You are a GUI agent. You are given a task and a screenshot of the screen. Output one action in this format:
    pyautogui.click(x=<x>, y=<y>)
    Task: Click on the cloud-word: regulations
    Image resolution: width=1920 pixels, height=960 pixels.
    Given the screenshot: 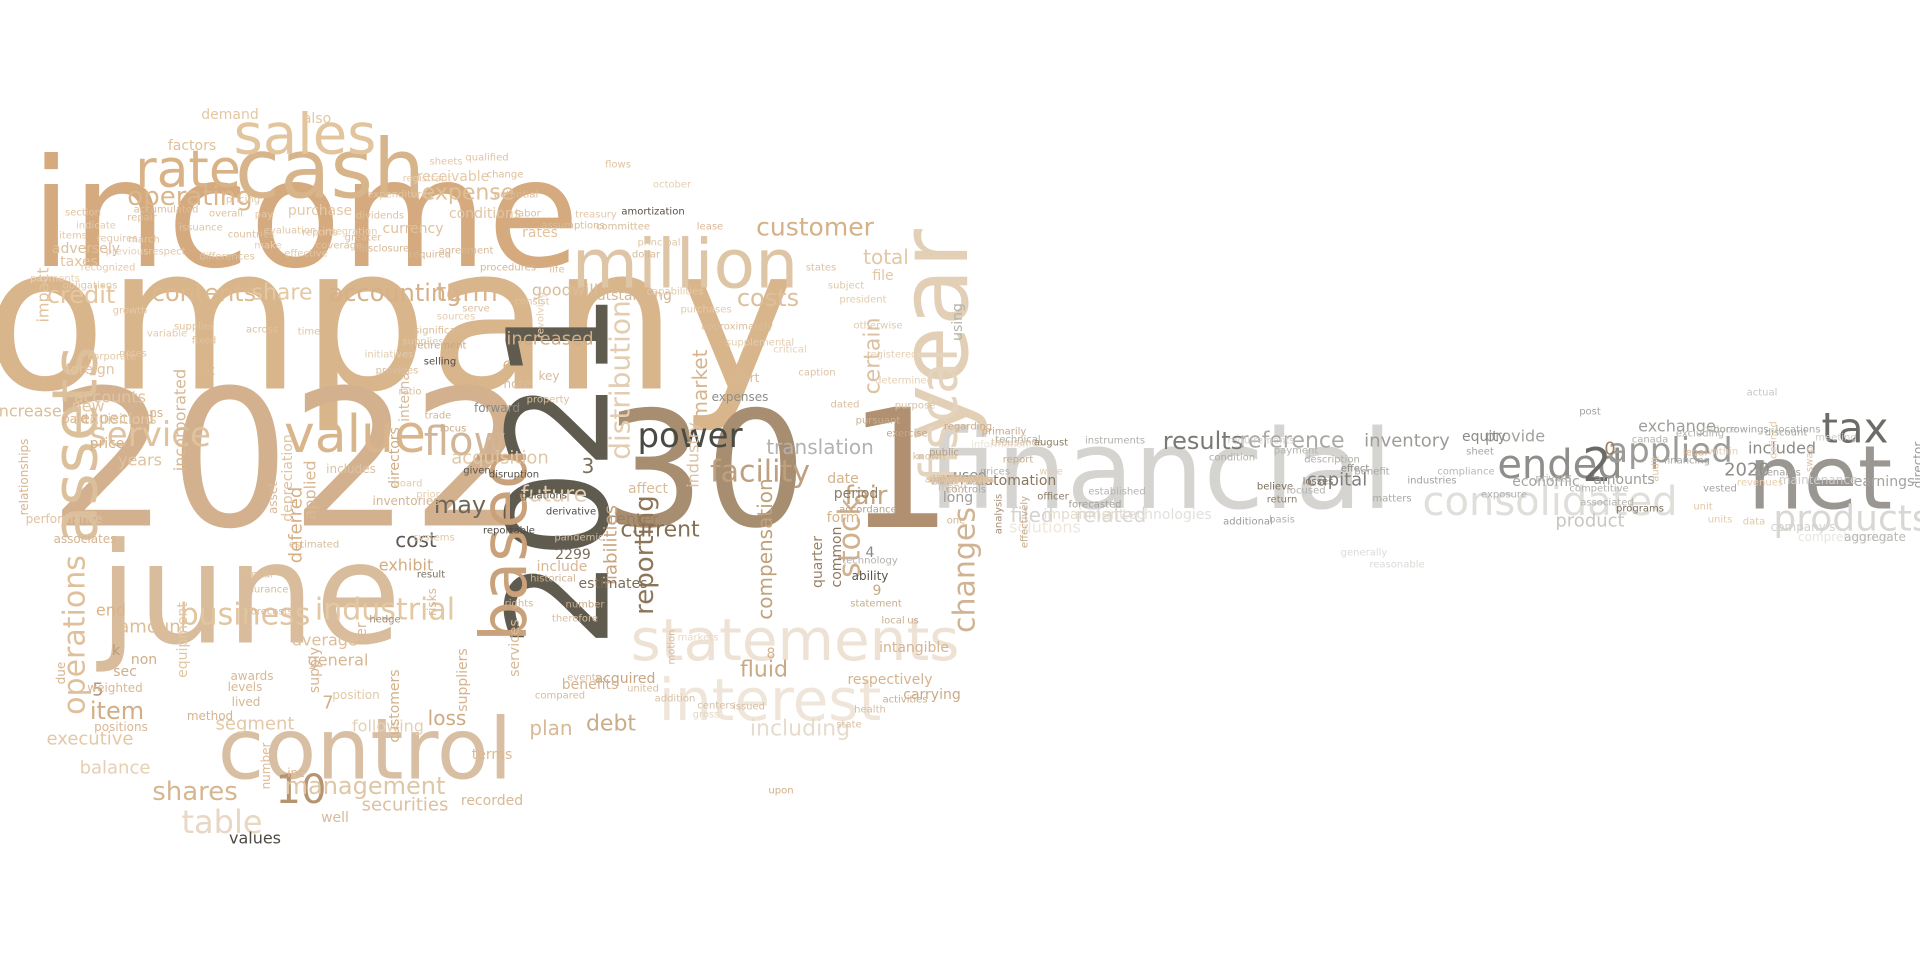 What is the action you would take?
    pyautogui.click(x=539, y=496)
    